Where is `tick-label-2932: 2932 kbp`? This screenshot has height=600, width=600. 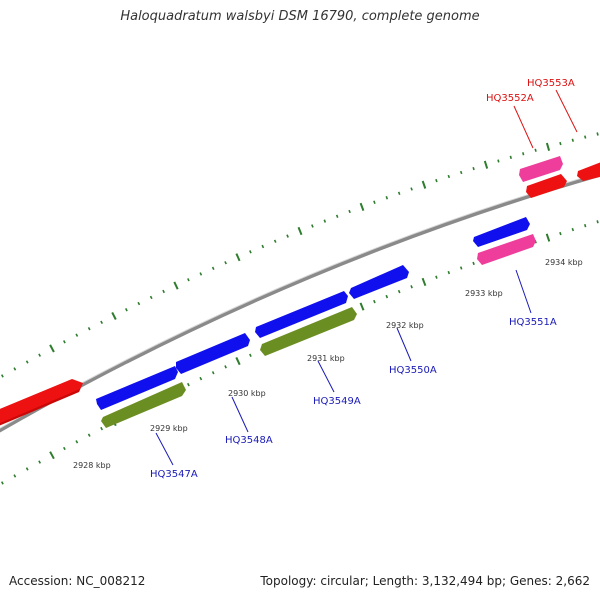 tick-label-2932: 2932 kbp is located at coordinates (405, 325).